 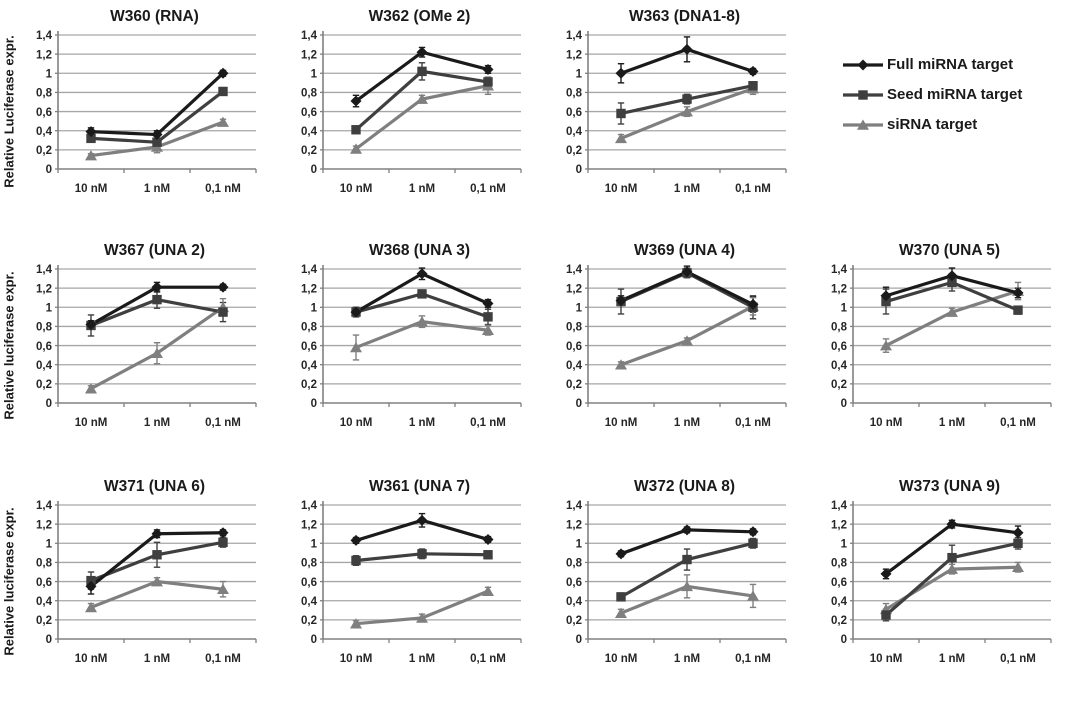 What do you see at coordinates (955, 94) in the screenshot?
I see `legend-label: Seed miRNA target` at bounding box center [955, 94].